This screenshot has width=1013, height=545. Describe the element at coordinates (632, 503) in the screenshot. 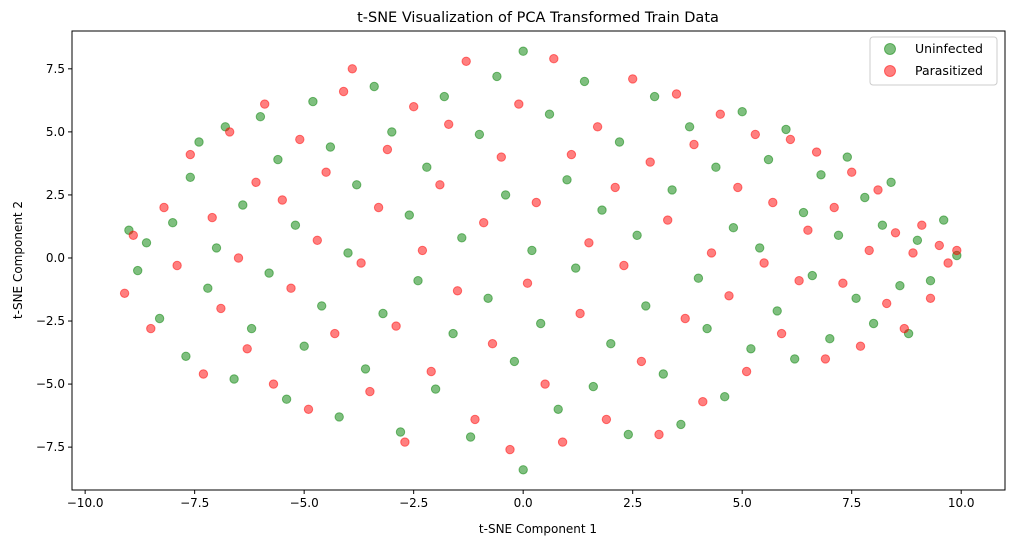

I see `x-tick-label: 2.5` at that location.